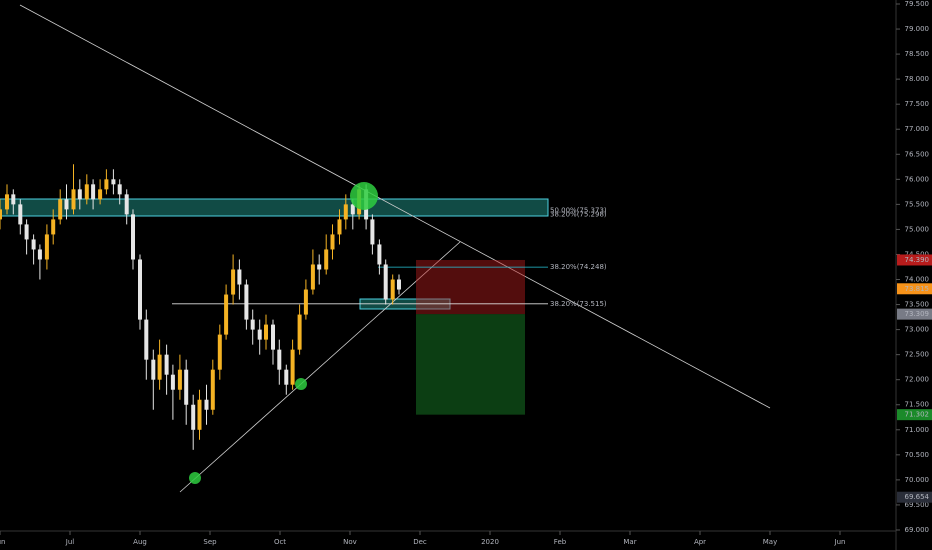 This screenshot has width=932, height=550. I want to click on x-tick-label: Aug, so click(140, 542).